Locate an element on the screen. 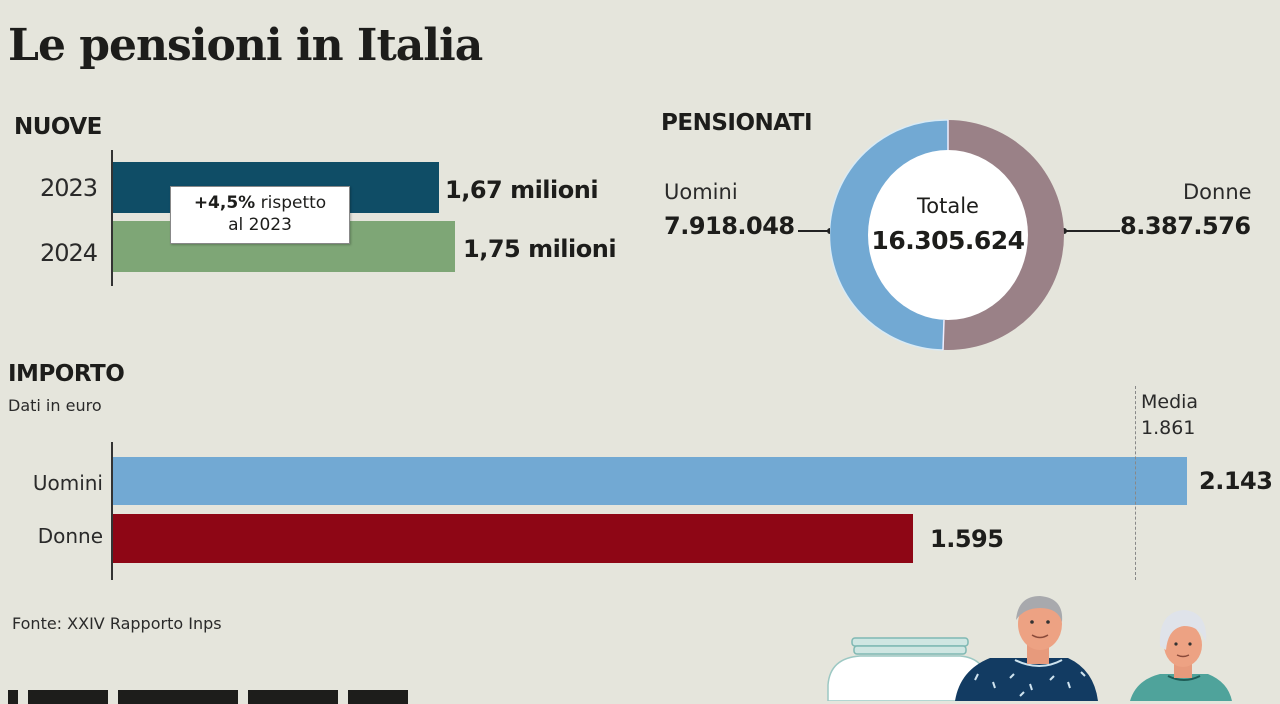  totale-label: Totale is located at coordinates (948, 206).